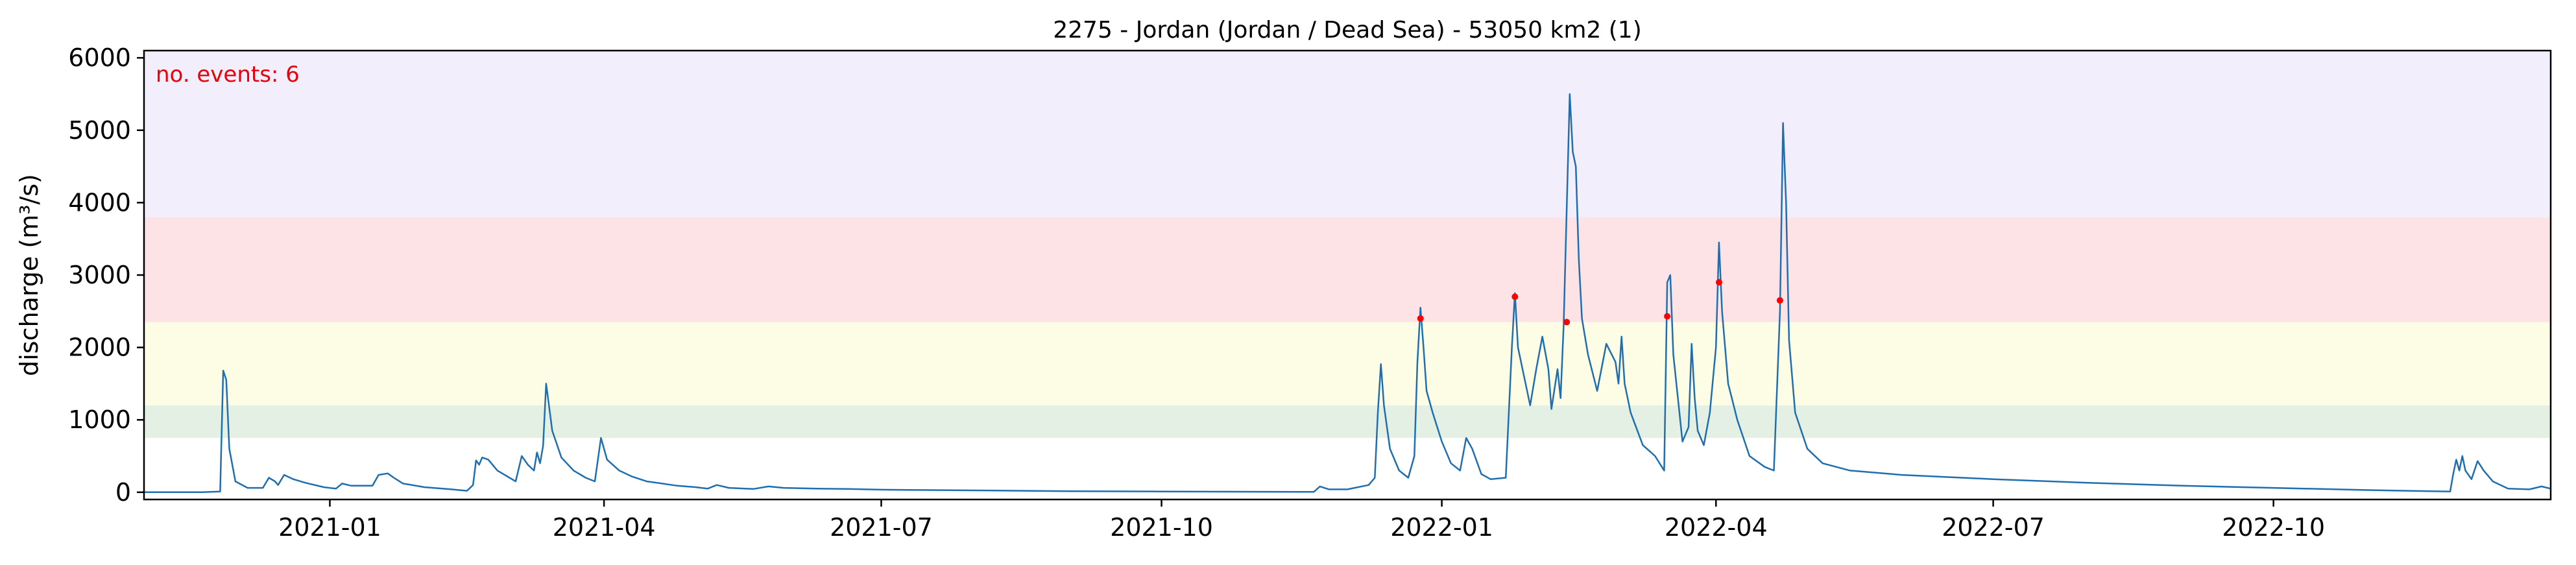 This screenshot has width=2576, height=565. Describe the element at coordinates (881, 527) in the screenshot. I see `x-tick-label: 2021-07` at that location.